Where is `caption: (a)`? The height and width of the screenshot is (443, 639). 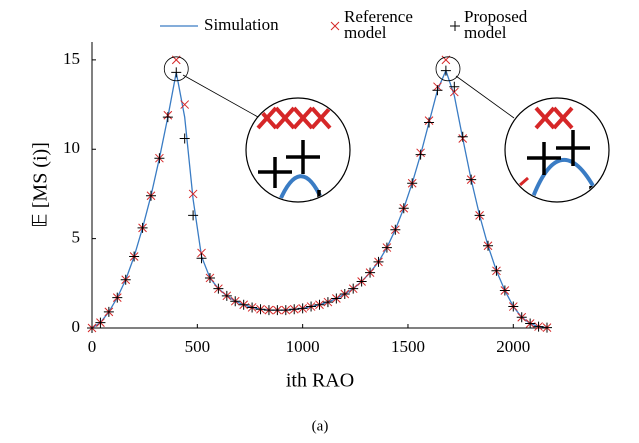 caption: (a) is located at coordinates (320, 426).